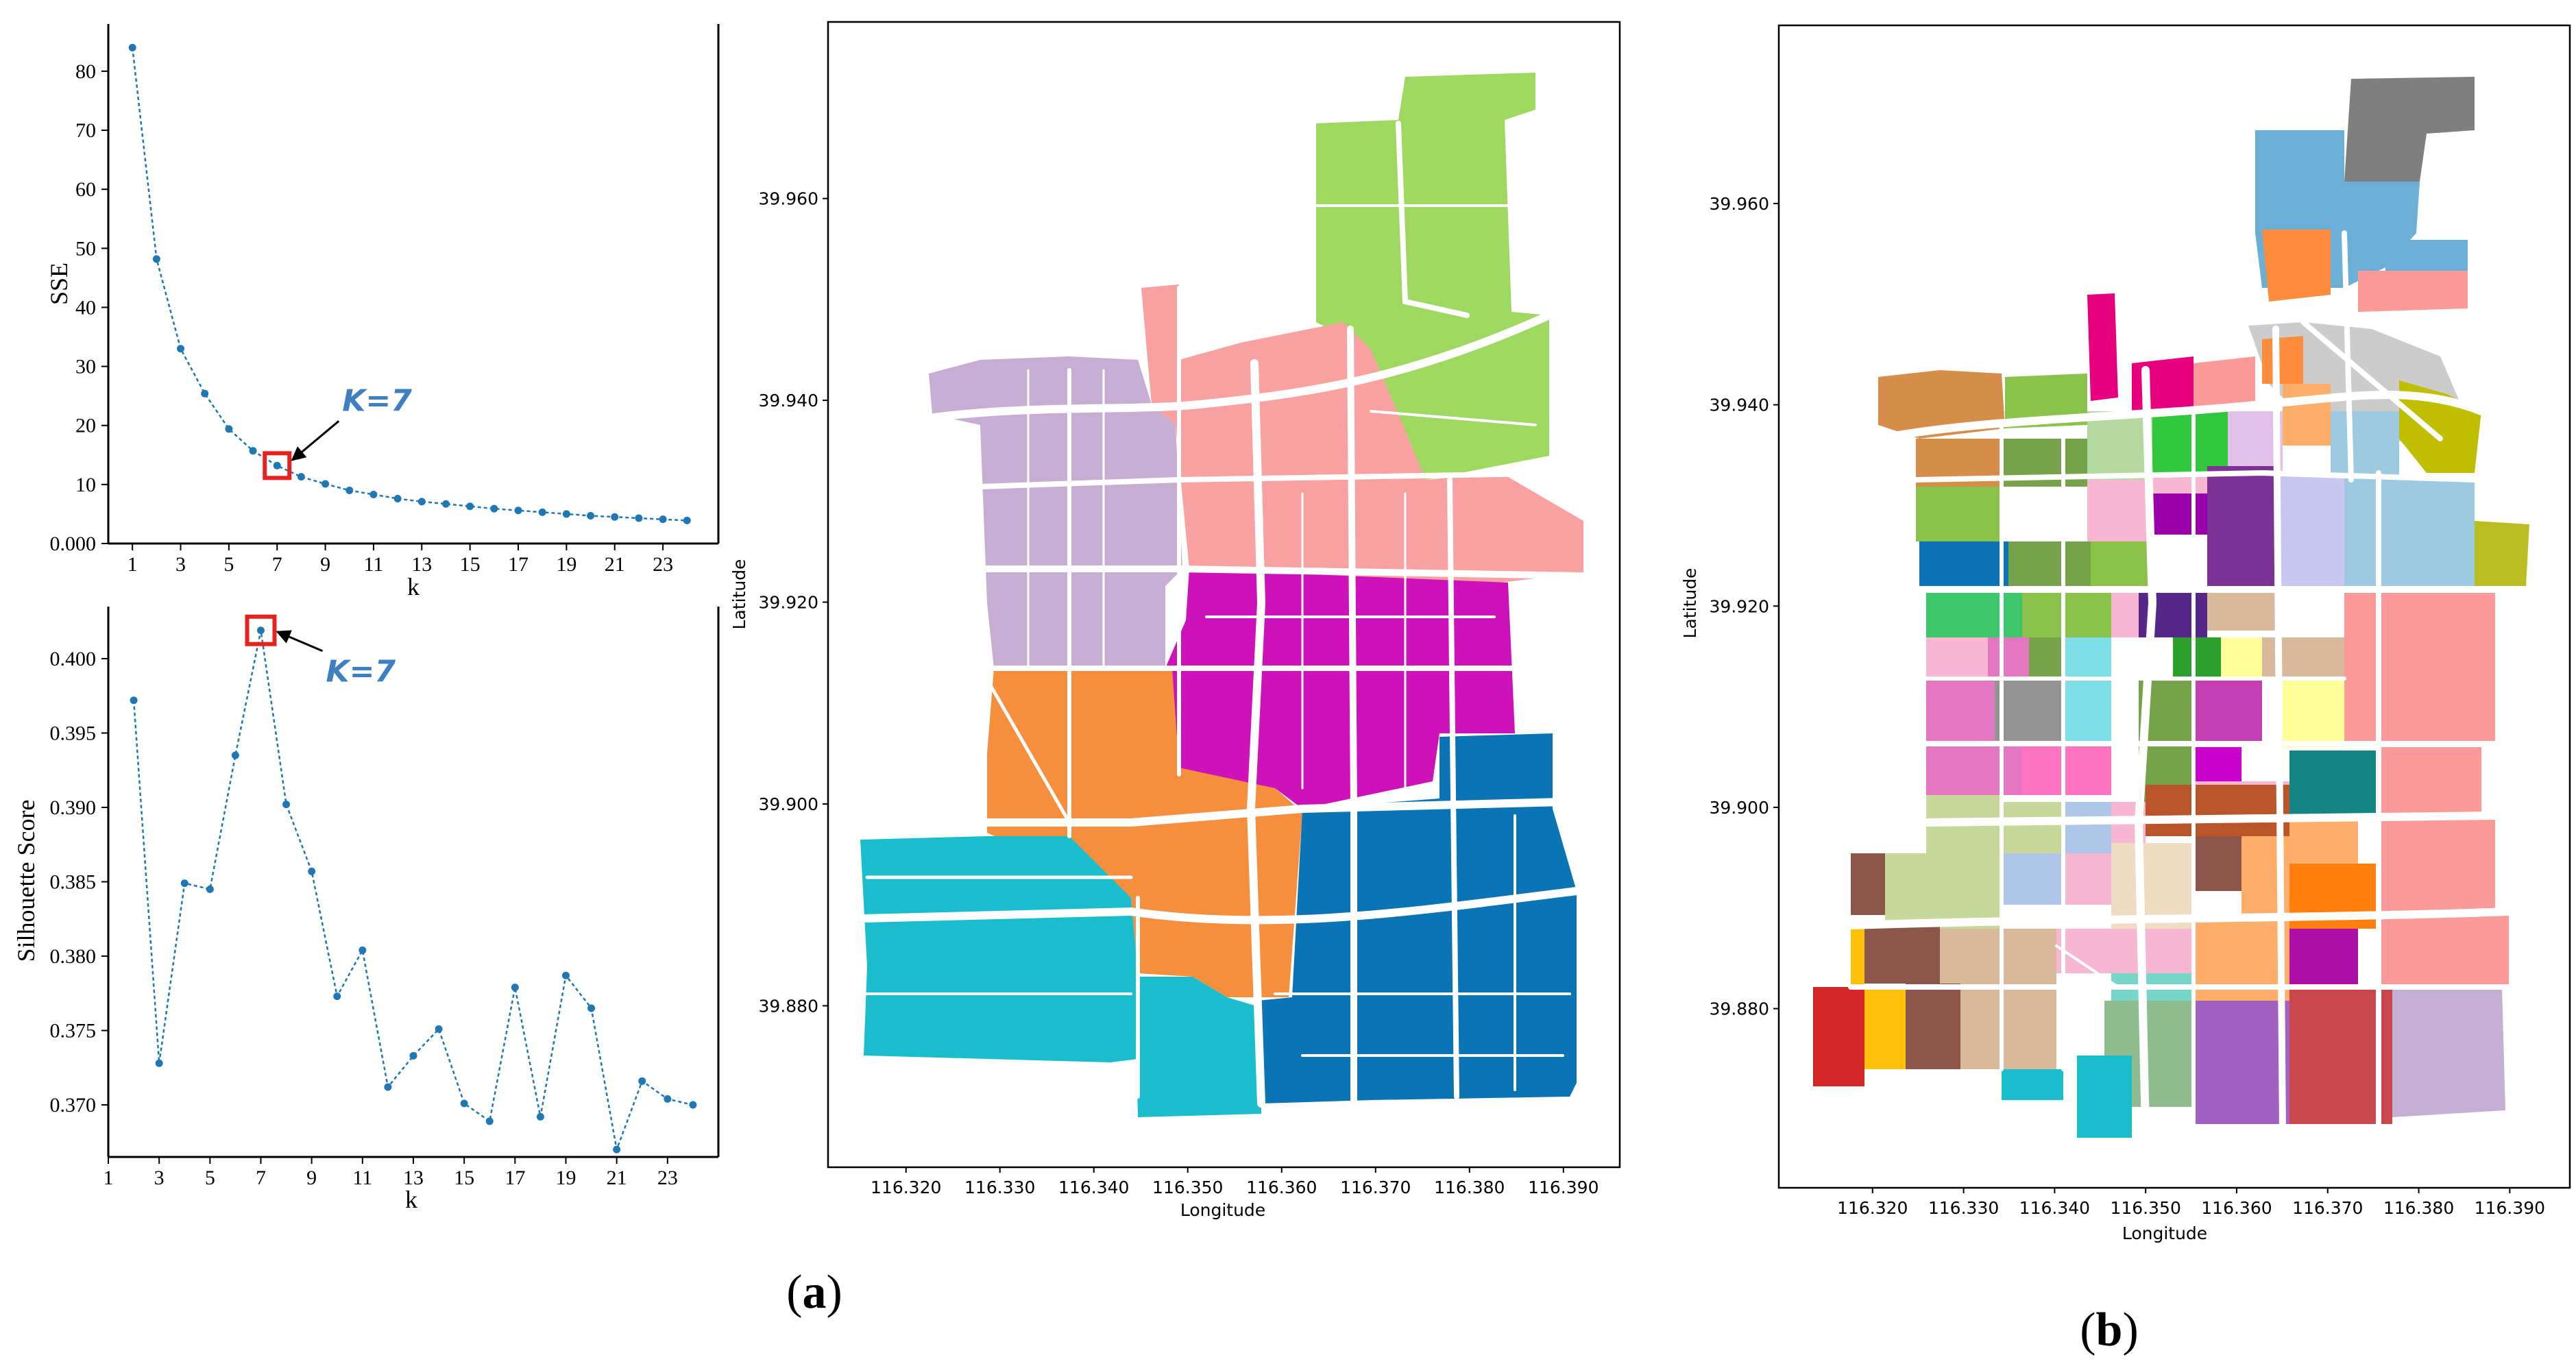 This screenshot has width=2576, height=1366. I want to click on panel-a-label-letter: a, so click(815, 1292).